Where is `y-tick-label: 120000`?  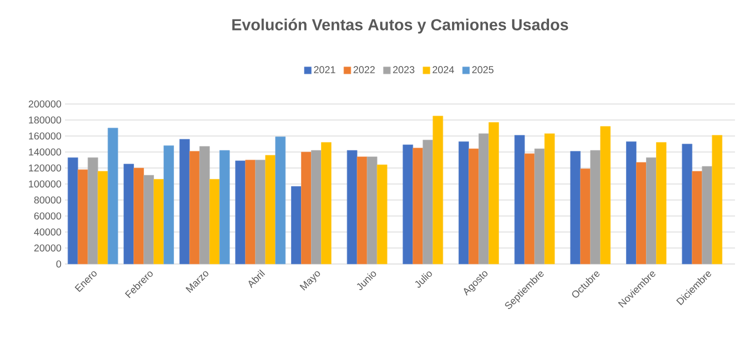
y-tick-label: 120000 is located at coordinates (45, 168).